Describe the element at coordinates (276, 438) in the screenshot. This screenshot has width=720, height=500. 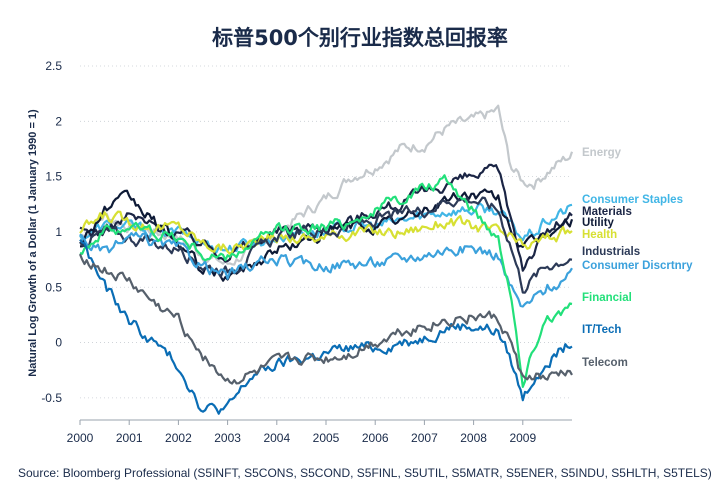
I see `x-tick-label: 2004` at that location.